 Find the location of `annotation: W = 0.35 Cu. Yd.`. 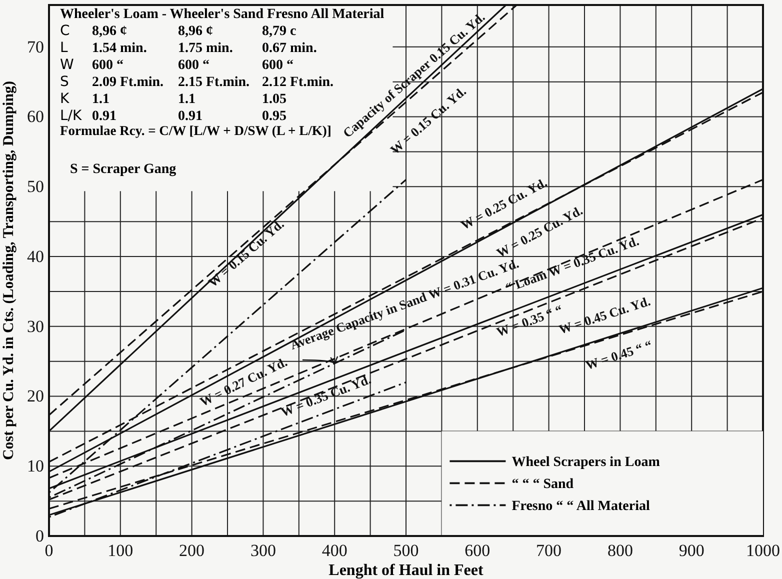

annotation: W = 0.35 Cu. Yd. is located at coordinates (325, 396).